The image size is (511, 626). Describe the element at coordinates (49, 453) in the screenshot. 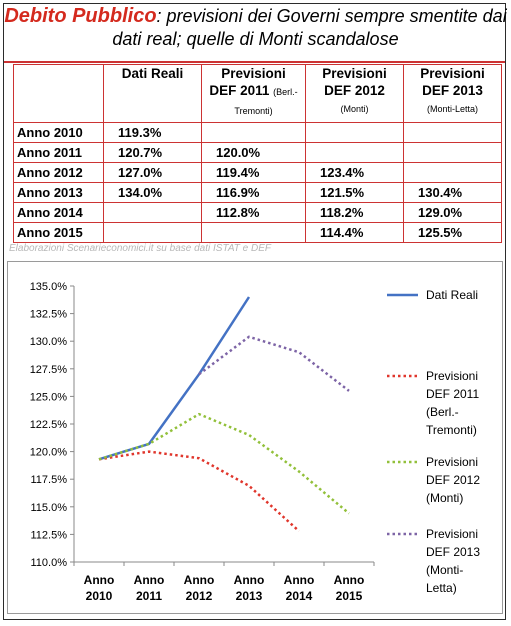

I see `y-tick-label: 120.0%` at that location.